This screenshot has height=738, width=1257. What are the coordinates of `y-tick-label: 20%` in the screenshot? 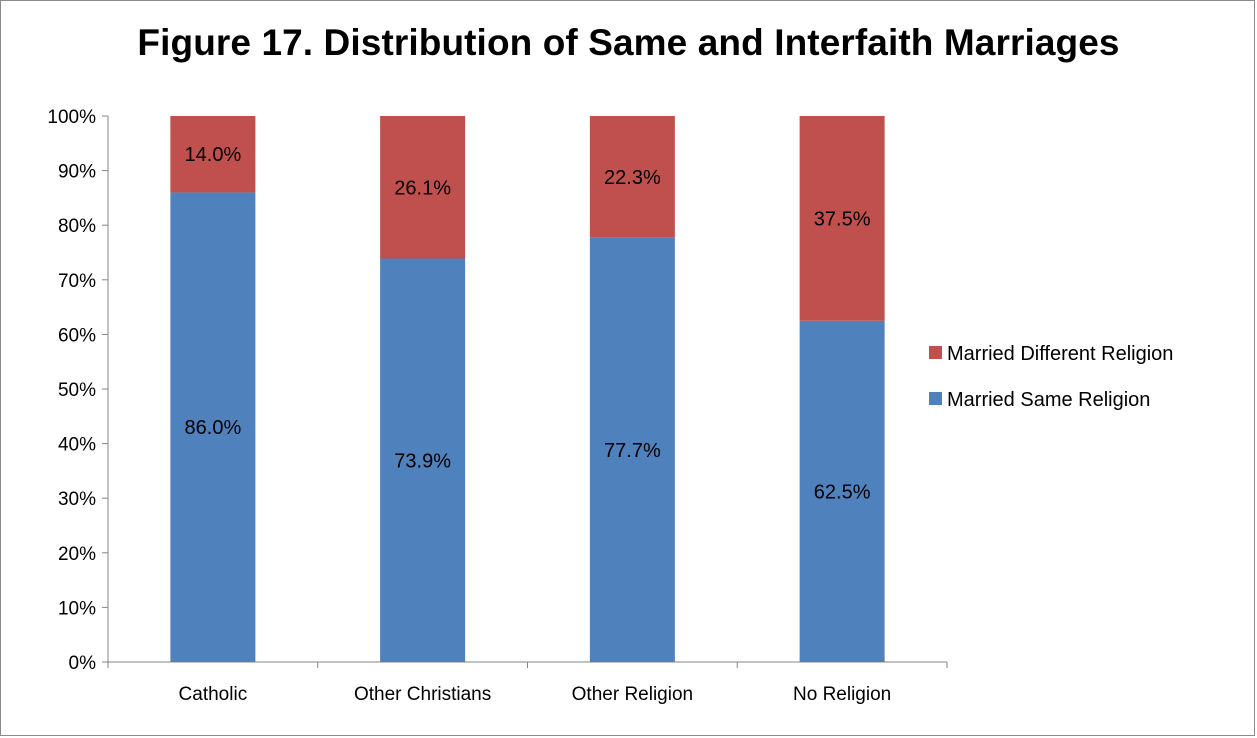 It's located at (77, 554).